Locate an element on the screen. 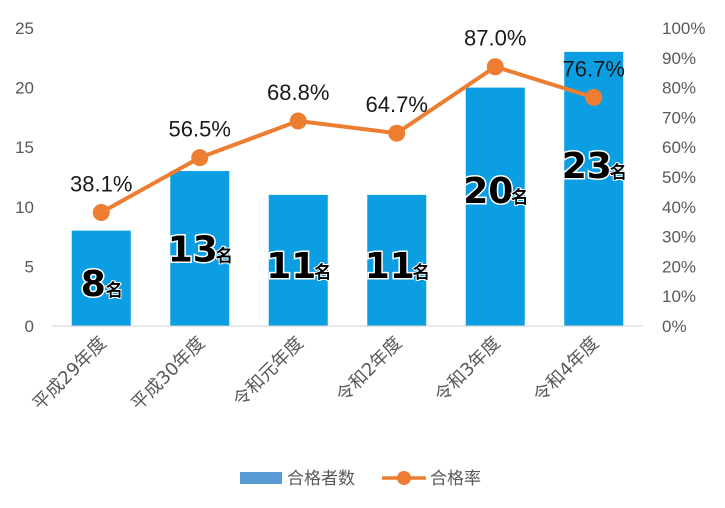 This screenshot has height=508, width=725. left-tick-label: 5 is located at coordinates (29, 266).